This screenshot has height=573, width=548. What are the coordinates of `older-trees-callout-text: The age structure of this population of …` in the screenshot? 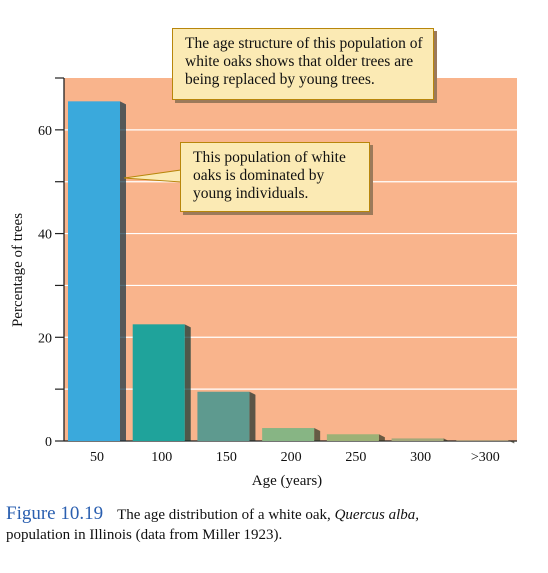 It's located at (304, 61).